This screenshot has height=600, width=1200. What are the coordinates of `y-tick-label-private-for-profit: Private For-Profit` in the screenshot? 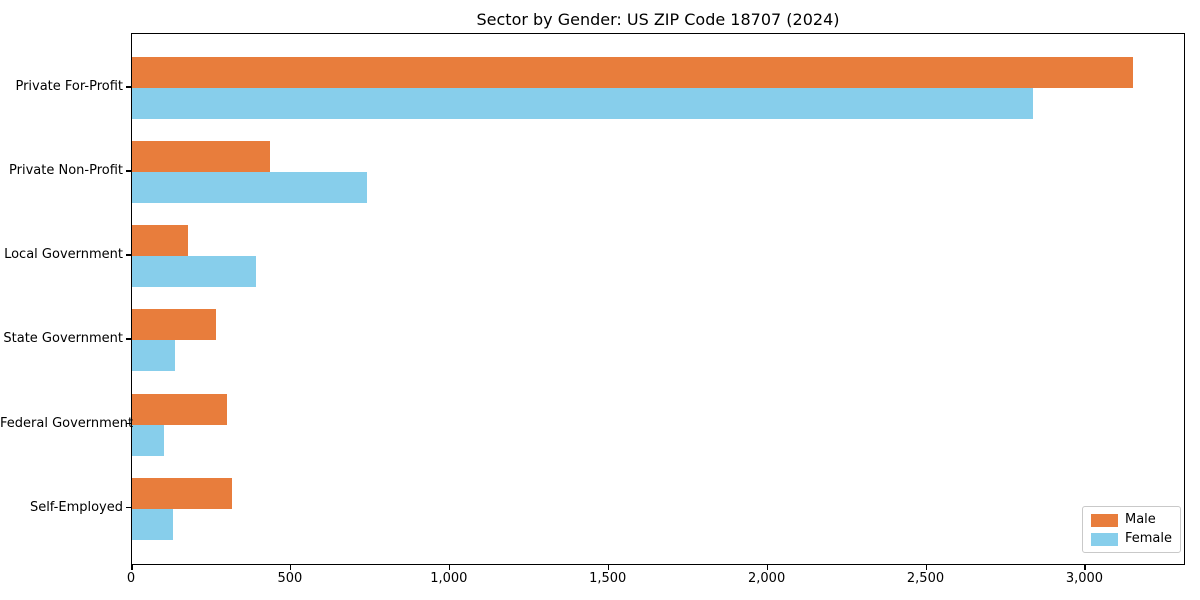 It's located at (69, 86).